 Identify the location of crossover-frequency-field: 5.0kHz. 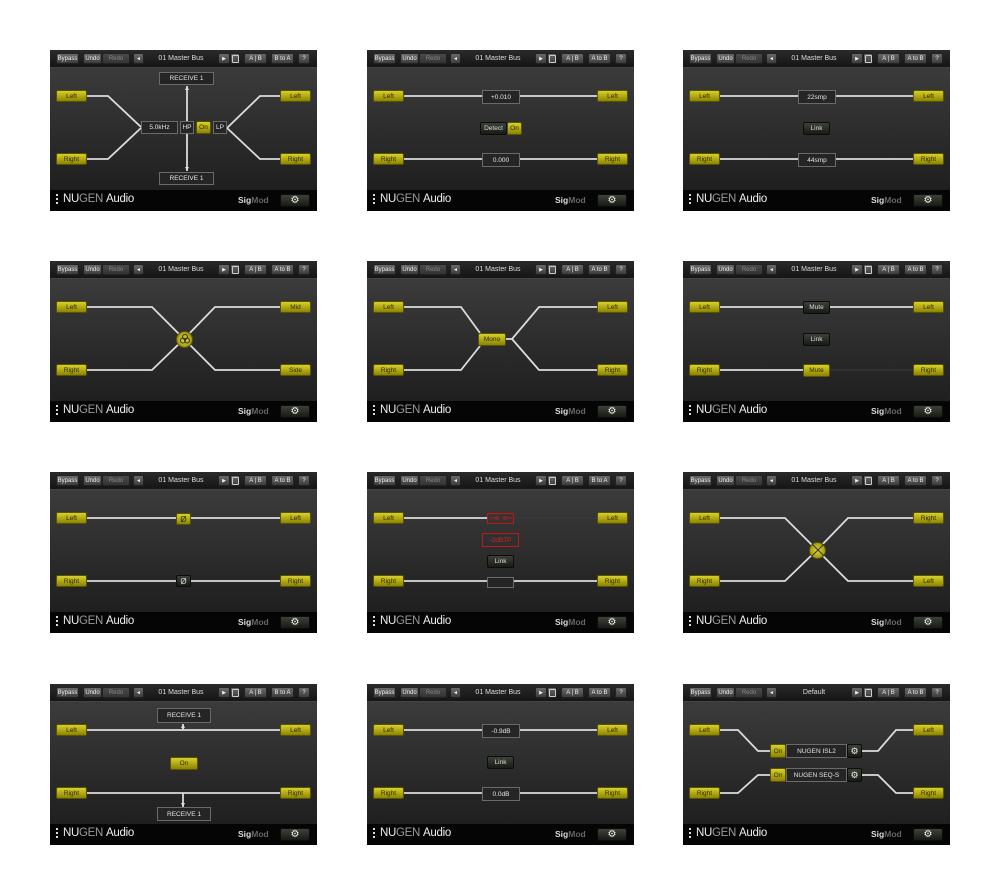
(159, 127).